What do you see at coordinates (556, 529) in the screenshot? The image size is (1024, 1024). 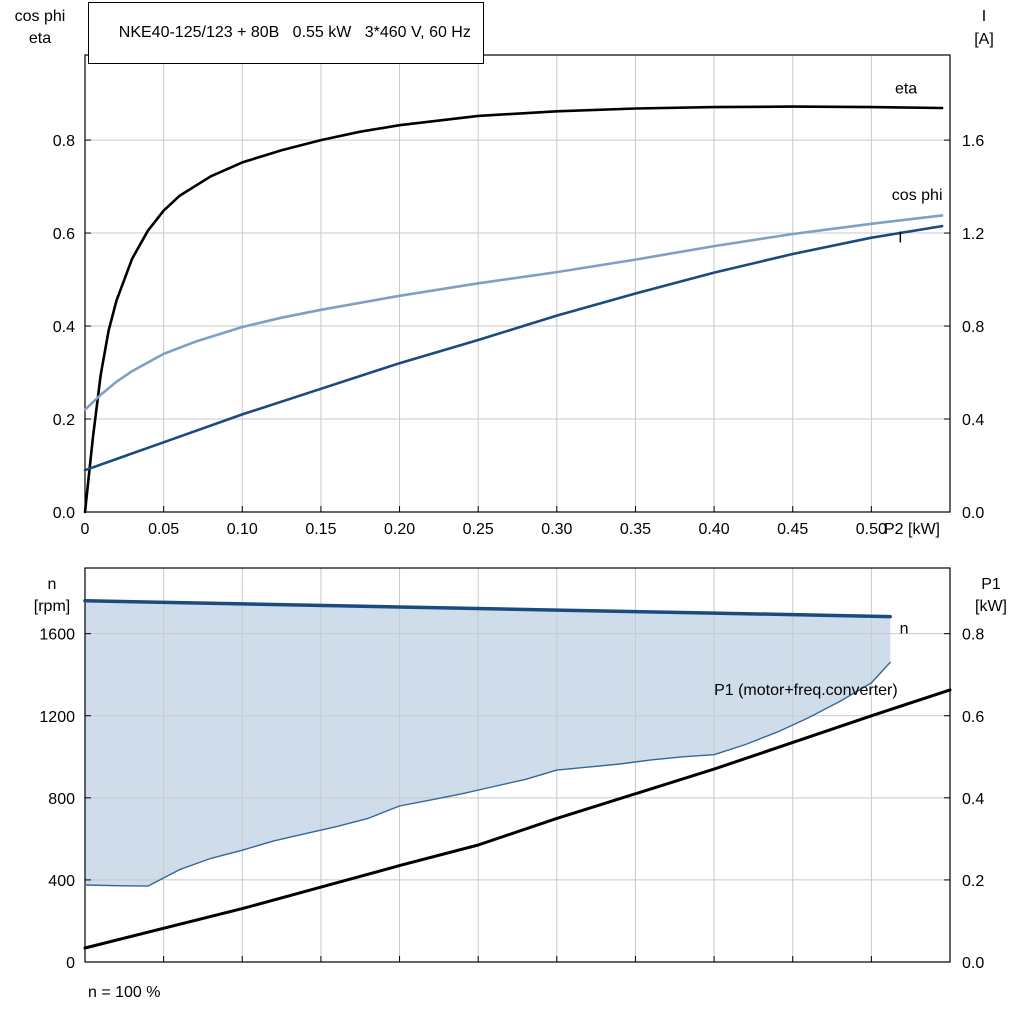 I see `x-tick-label: 0.30` at bounding box center [556, 529].